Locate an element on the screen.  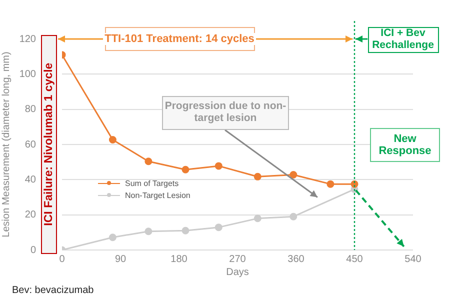
annotation: Progression due to non-target lesion is located at coordinates (225, 113).